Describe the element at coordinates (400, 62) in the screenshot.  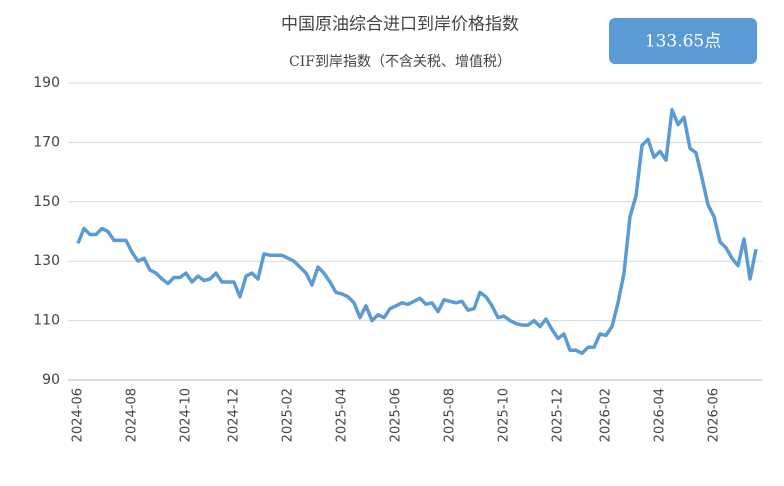
I see `chart-subtitle: CIF到岸指数（不含关税、增值税）` at that location.